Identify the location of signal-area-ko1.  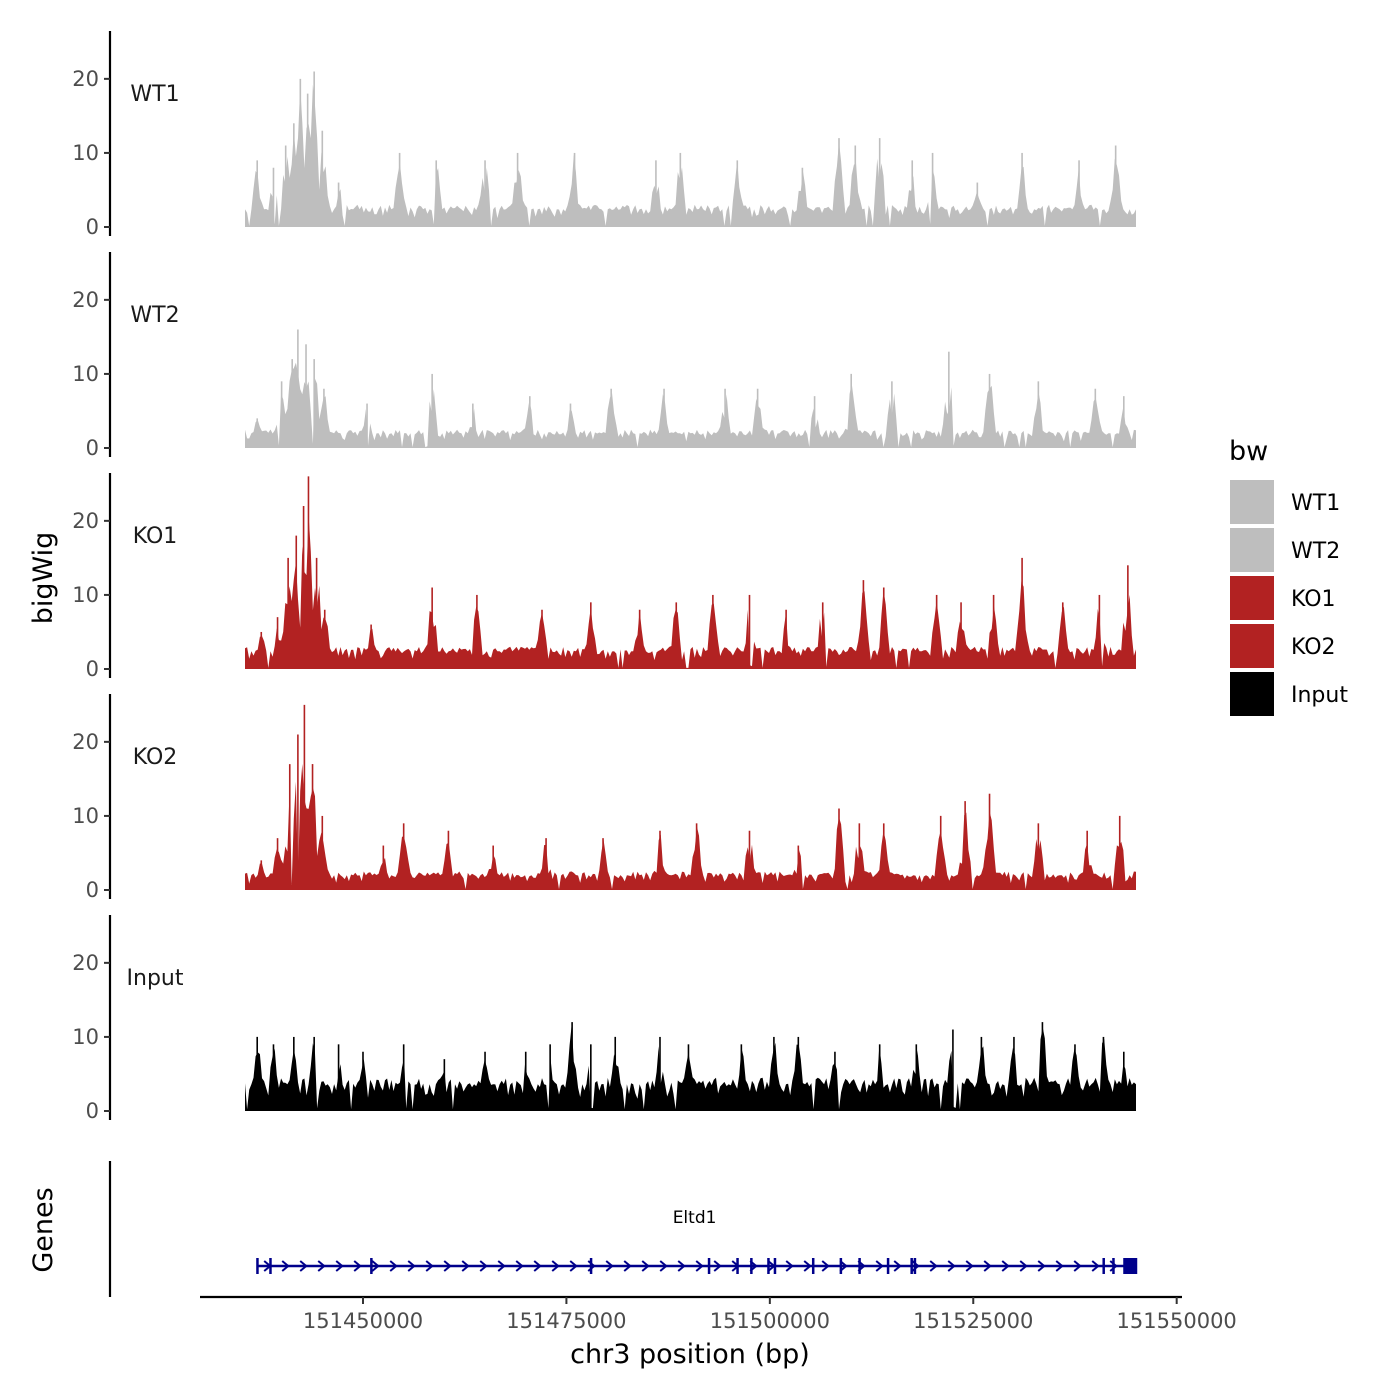
(690, 592).